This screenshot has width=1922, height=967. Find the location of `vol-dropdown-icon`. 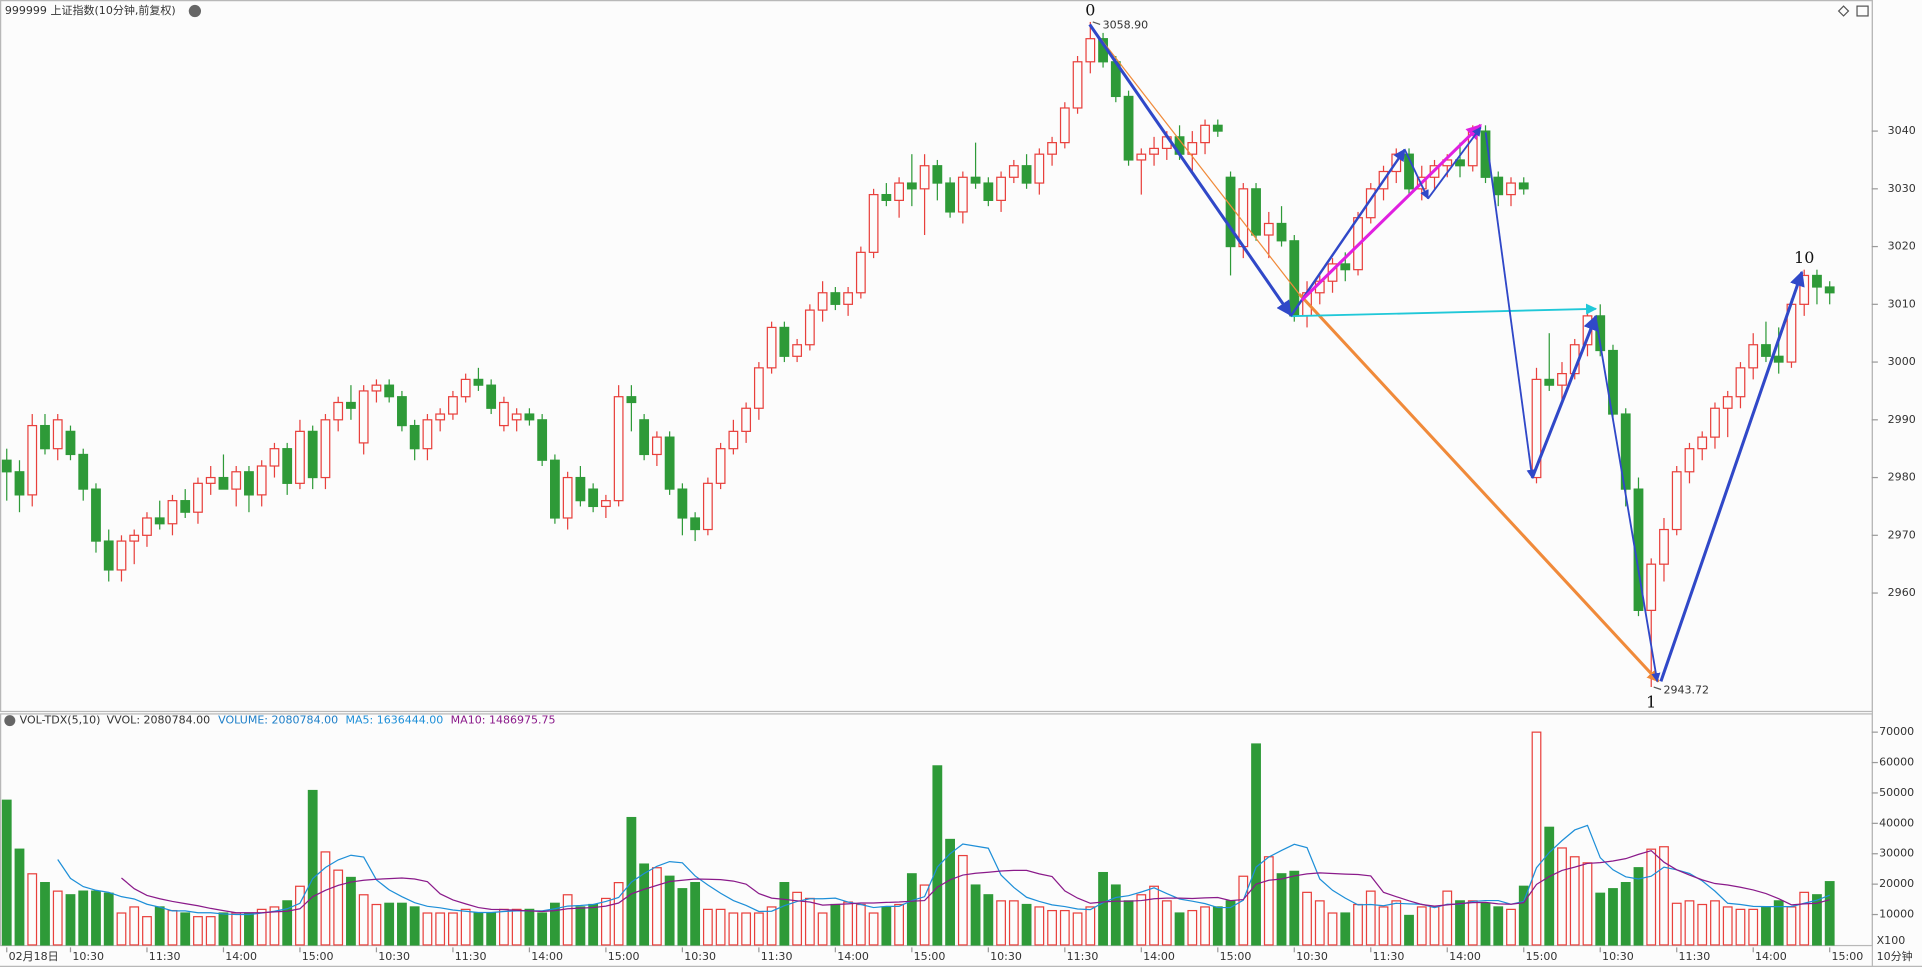

vol-dropdown-icon is located at coordinates (10, 721).